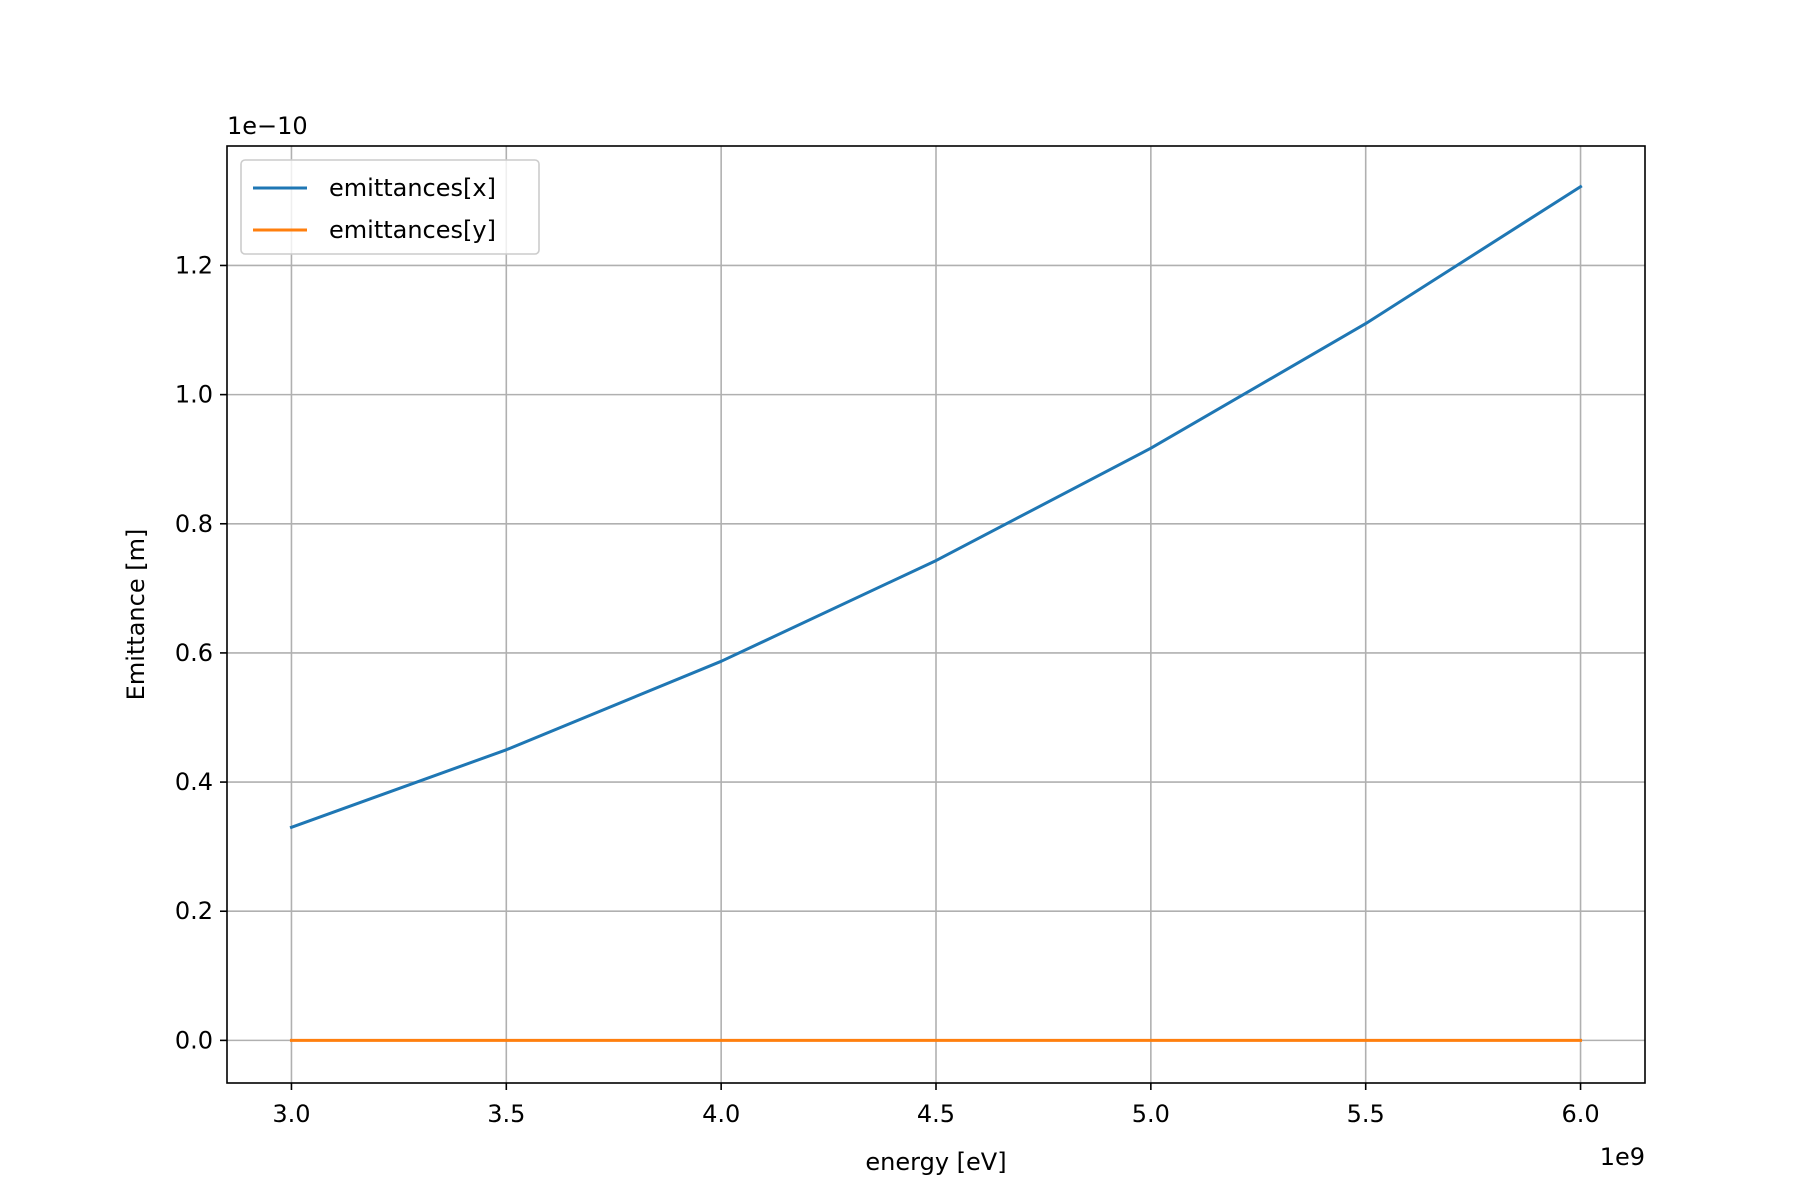  What do you see at coordinates (1622, 1157) in the screenshot?
I see `x-offset-label: 1e9` at bounding box center [1622, 1157].